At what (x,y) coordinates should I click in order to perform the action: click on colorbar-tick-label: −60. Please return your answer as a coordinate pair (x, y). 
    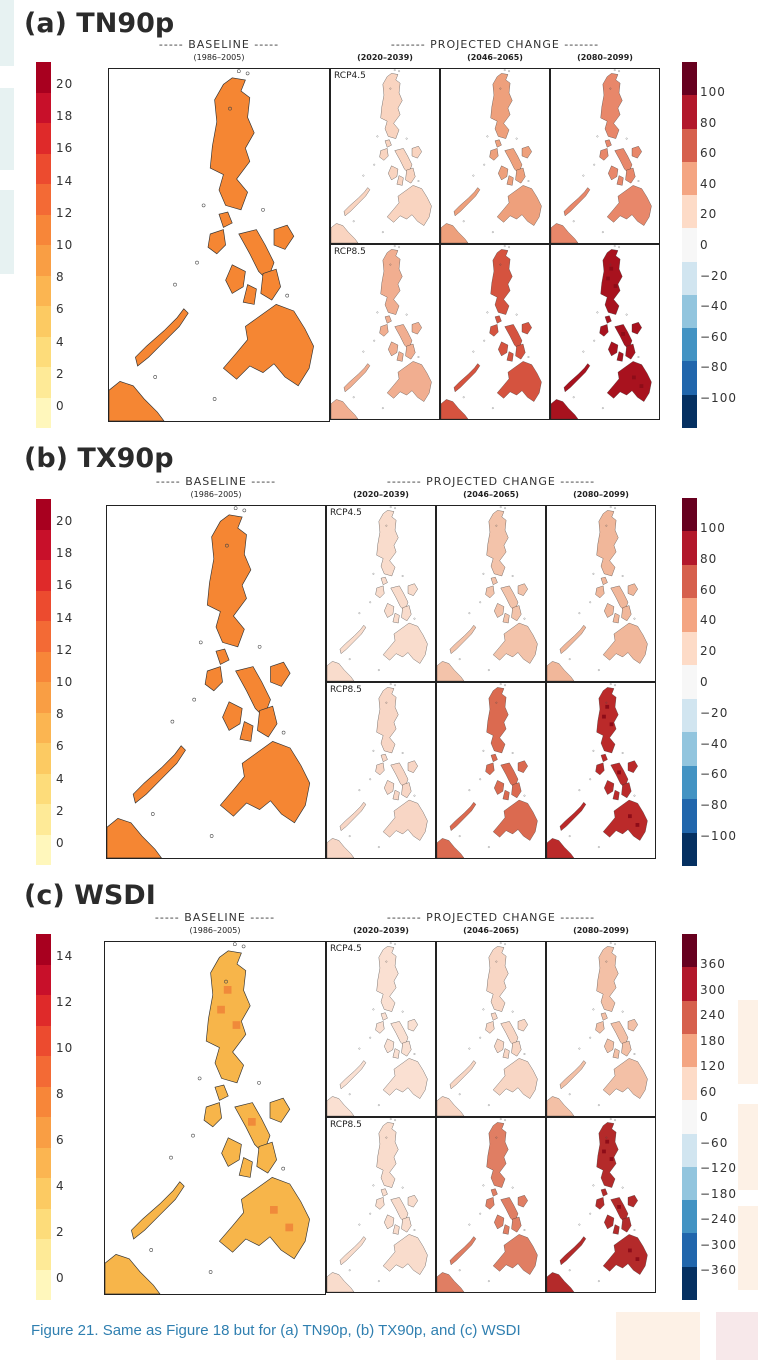
    Looking at the image, I should click on (714, 336).